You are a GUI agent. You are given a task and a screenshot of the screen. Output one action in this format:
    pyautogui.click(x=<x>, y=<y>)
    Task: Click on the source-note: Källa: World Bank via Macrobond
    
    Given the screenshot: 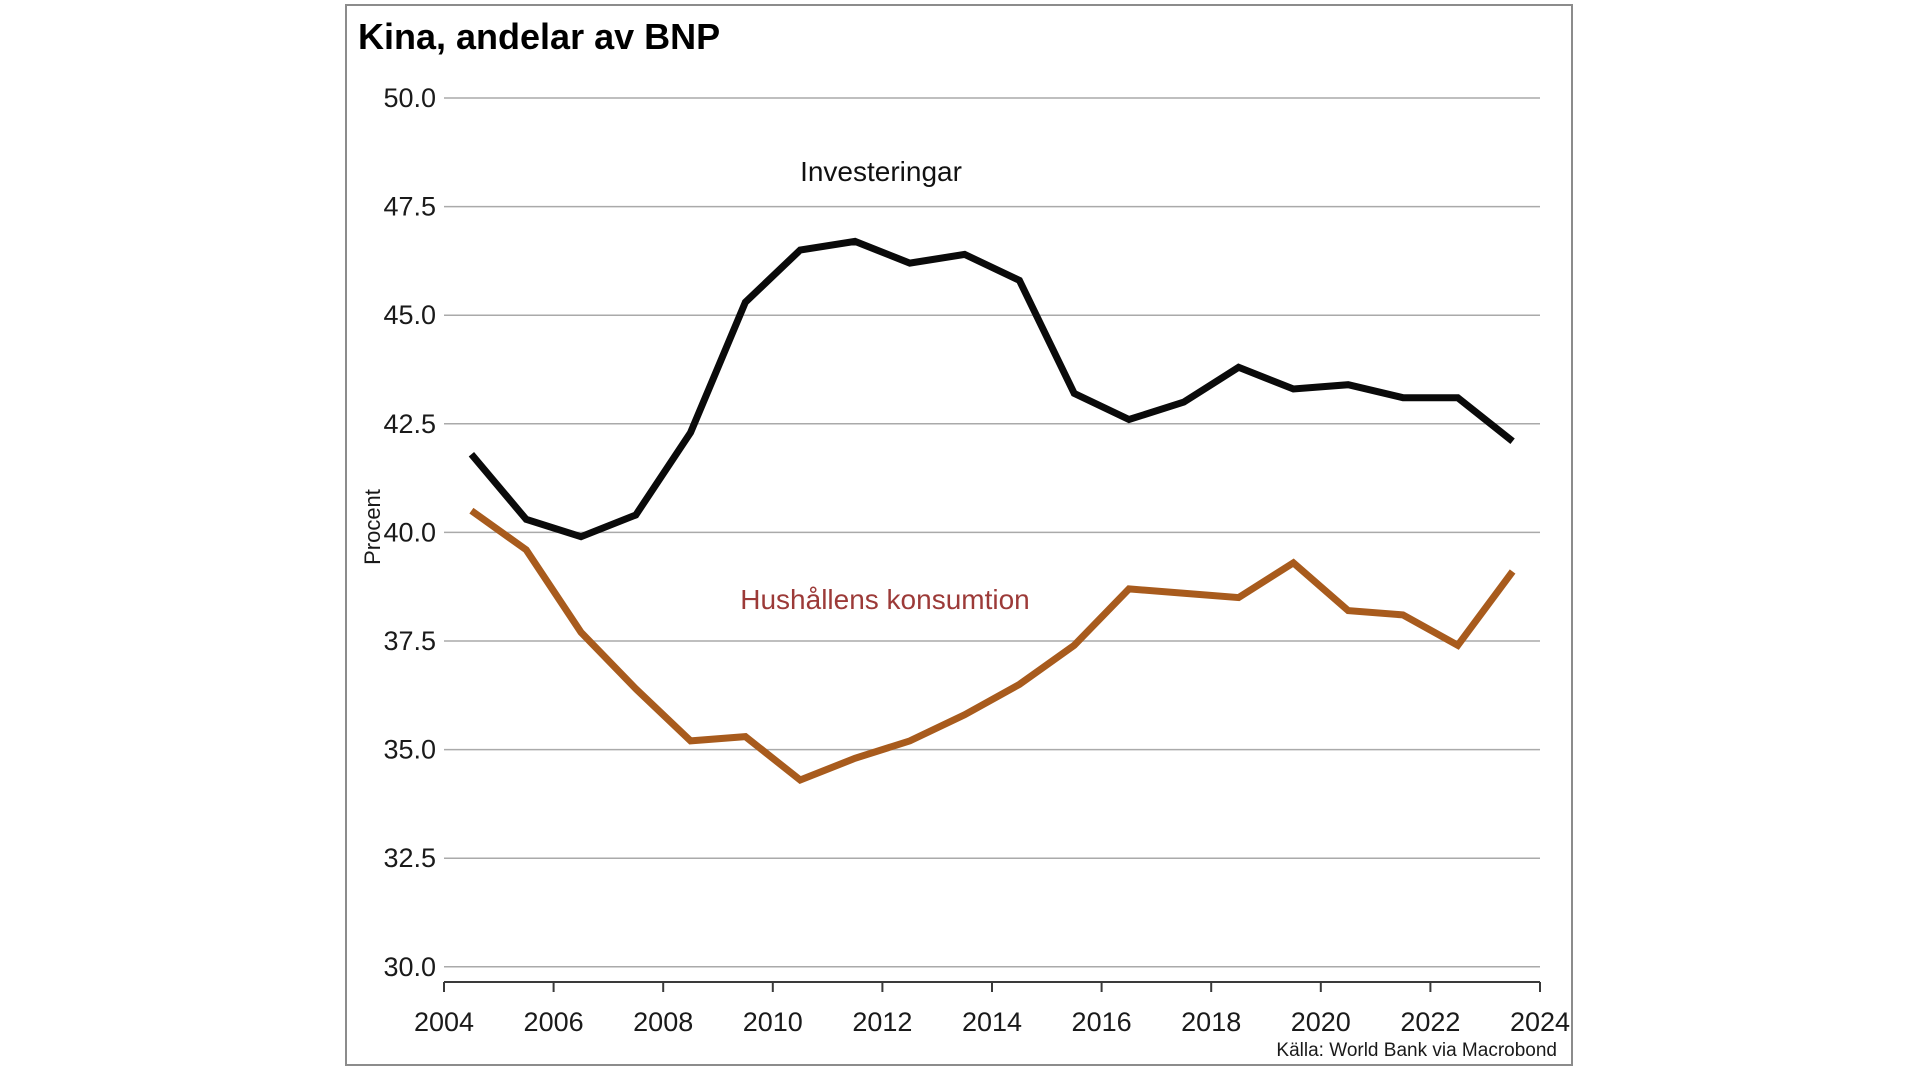 What is the action you would take?
    pyautogui.click(x=1416, y=1050)
    